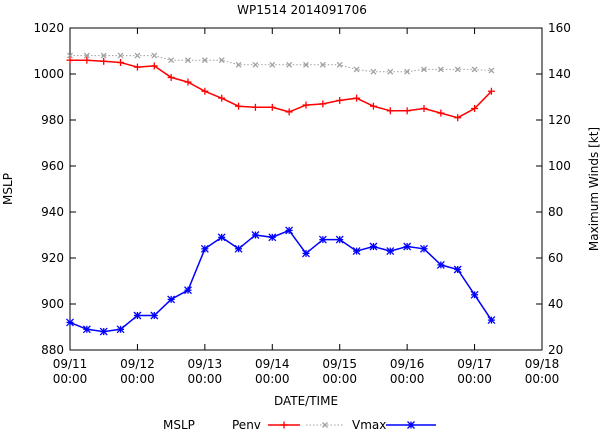  I want to click on y-axis: 880 900 920 940 960 980 1000 1020, so click(54, 189).